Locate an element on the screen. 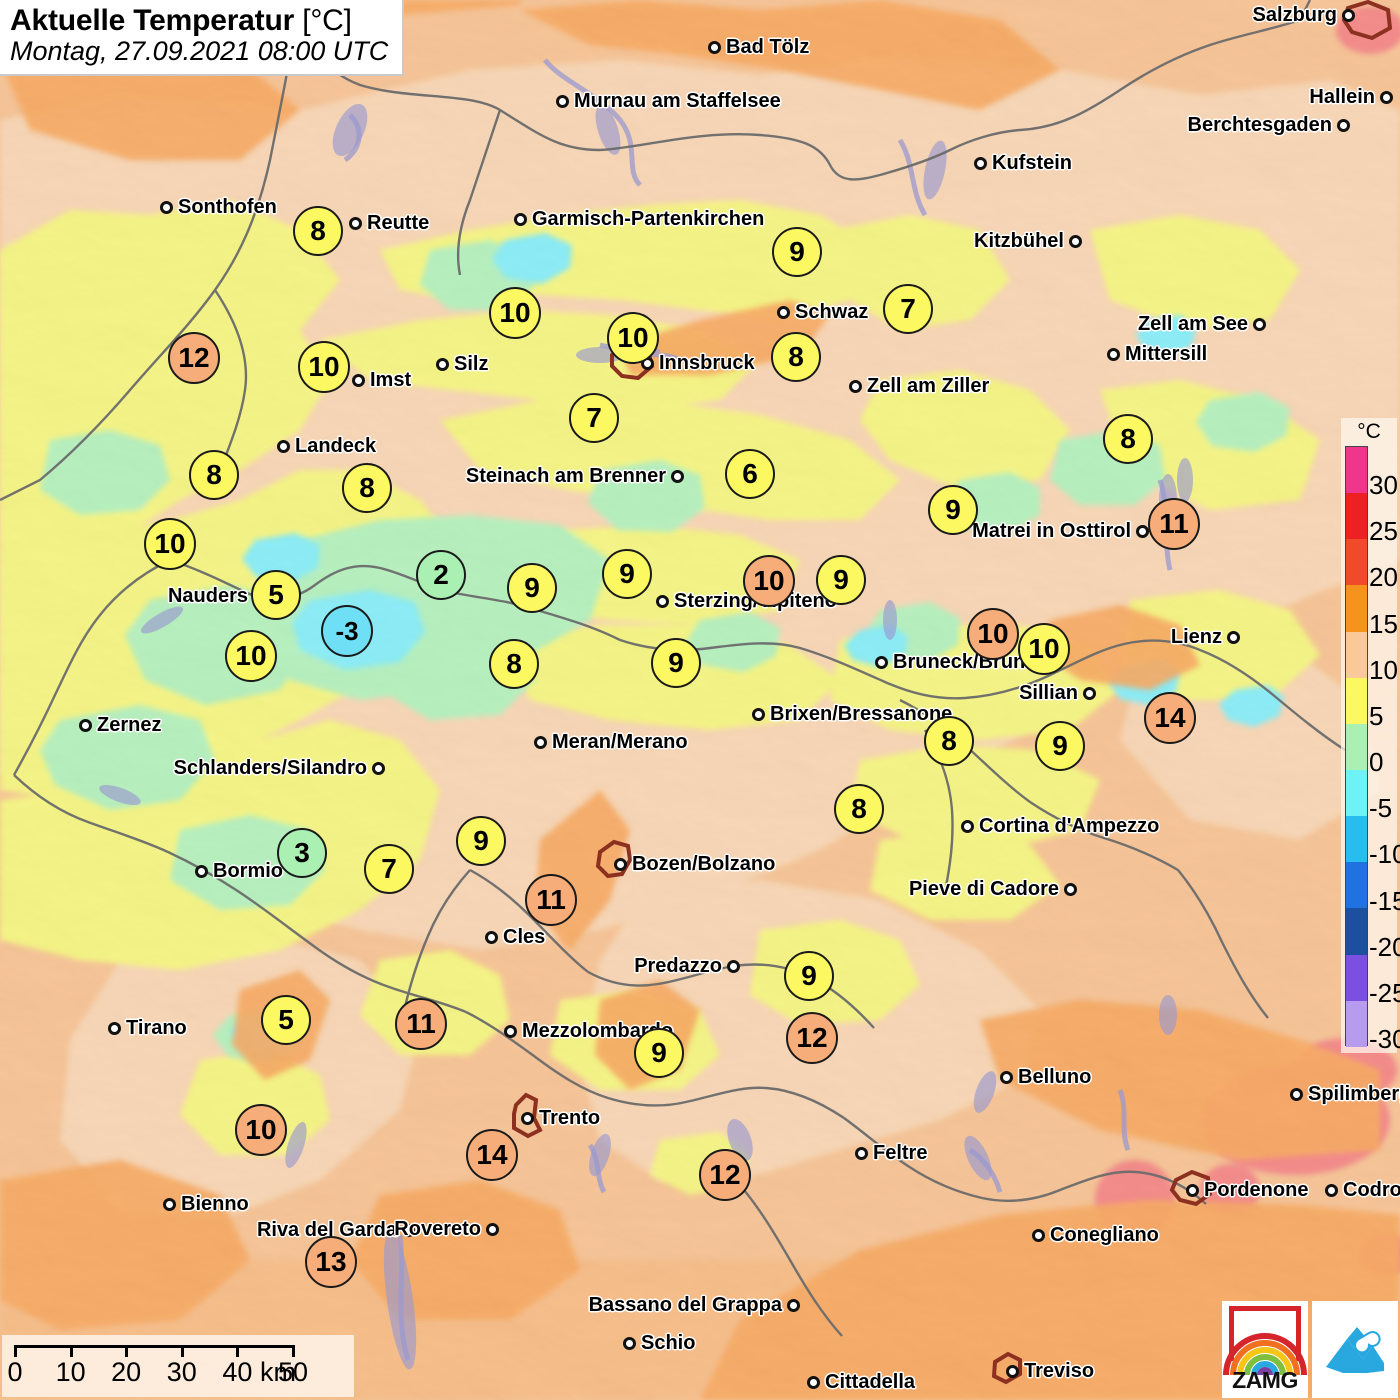 The width and height of the screenshot is (1400, 1400). city-label: Schwaz is located at coordinates (832, 312).